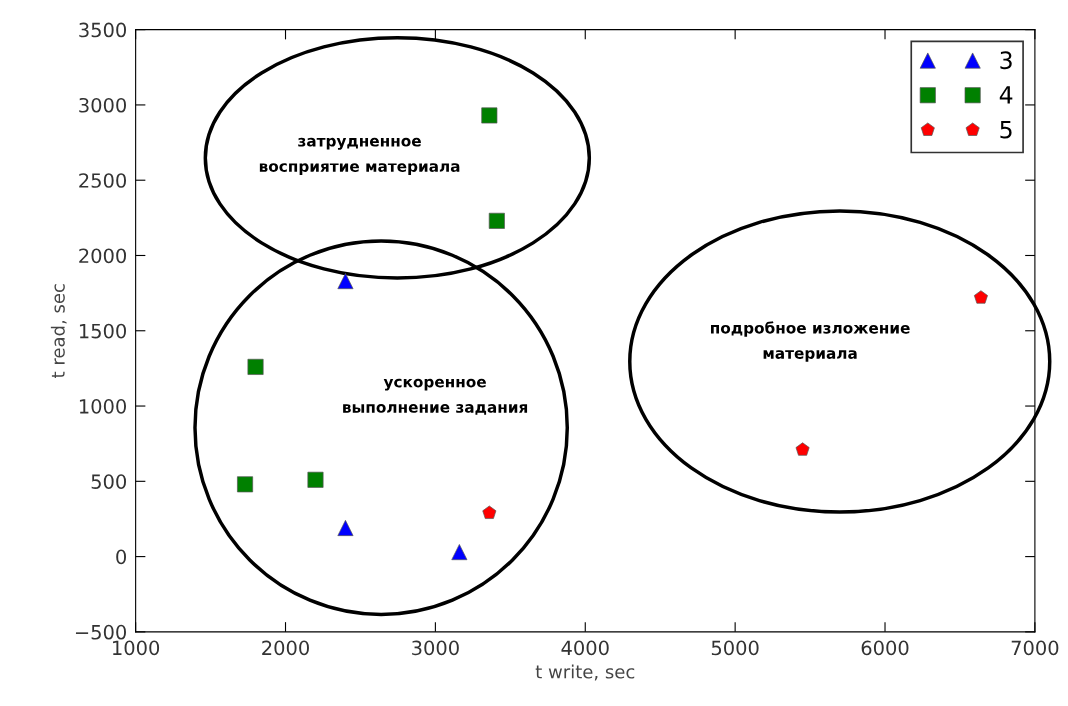 The width and height of the screenshot is (1068, 706). What do you see at coordinates (585, 648) in the screenshot?
I see `x-tick-label: 4000` at bounding box center [585, 648].